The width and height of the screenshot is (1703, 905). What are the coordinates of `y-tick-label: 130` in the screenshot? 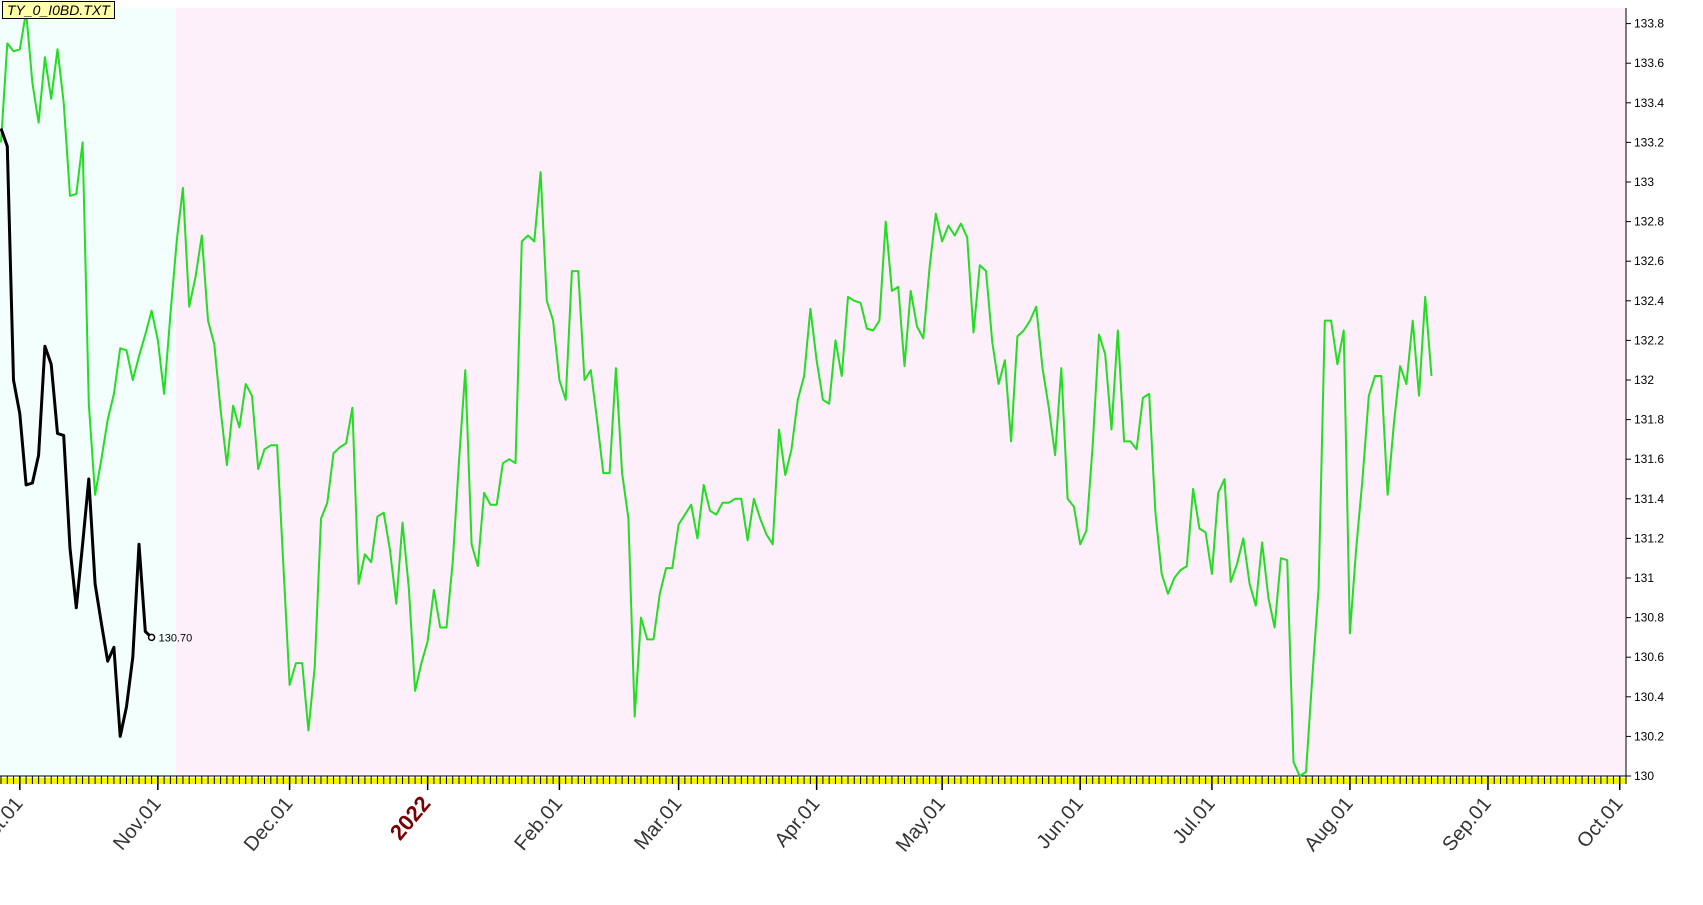 It's located at (1644, 776).